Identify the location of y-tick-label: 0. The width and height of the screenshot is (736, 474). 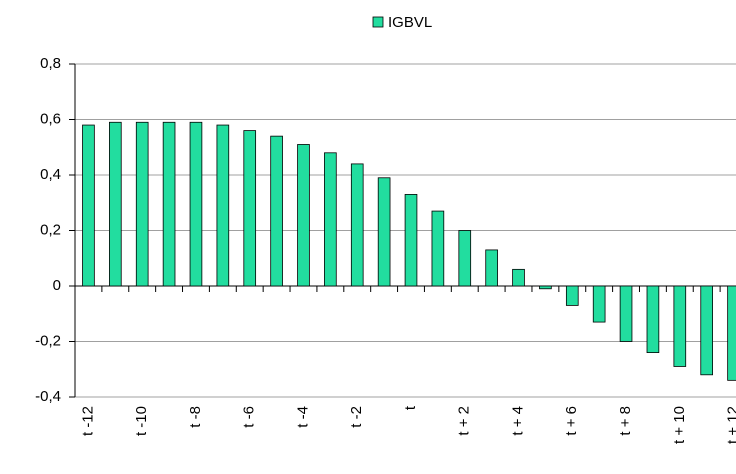
(57, 285).